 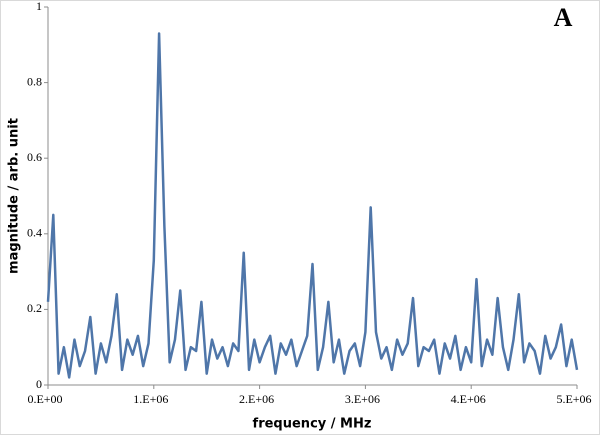 I want to click on x-tick-label: 4.E+06, so click(x=468, y=399).